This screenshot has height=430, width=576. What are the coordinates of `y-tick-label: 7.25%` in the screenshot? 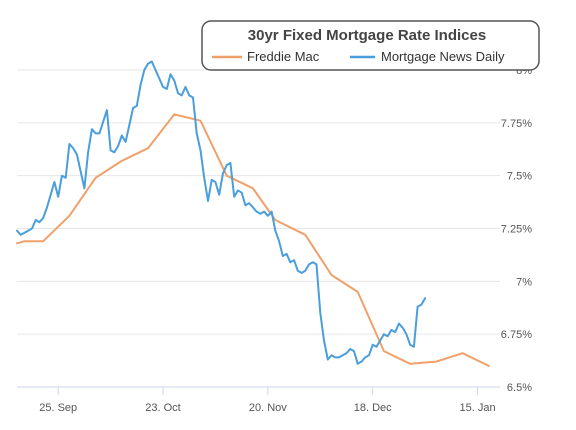 It's located at (516, 230).